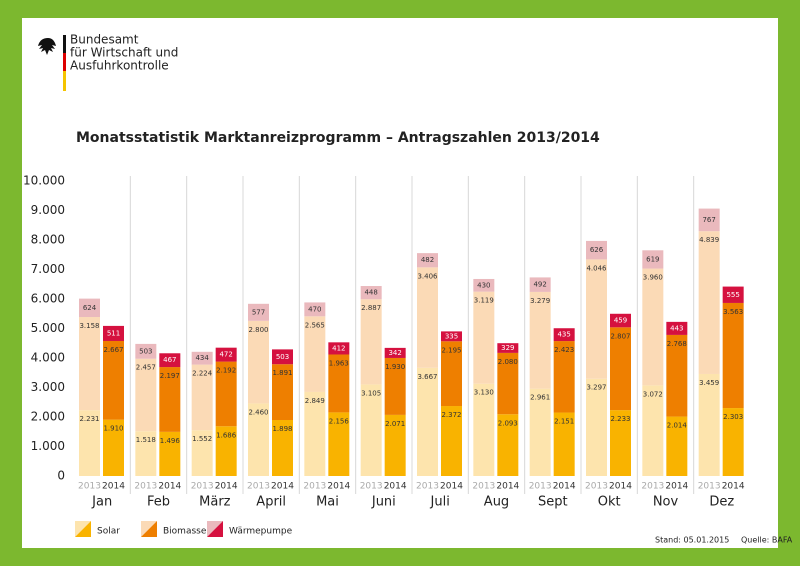 This screenshot has height=570, width=800. I want to click on value-label: 1.496, so click(170, 441).